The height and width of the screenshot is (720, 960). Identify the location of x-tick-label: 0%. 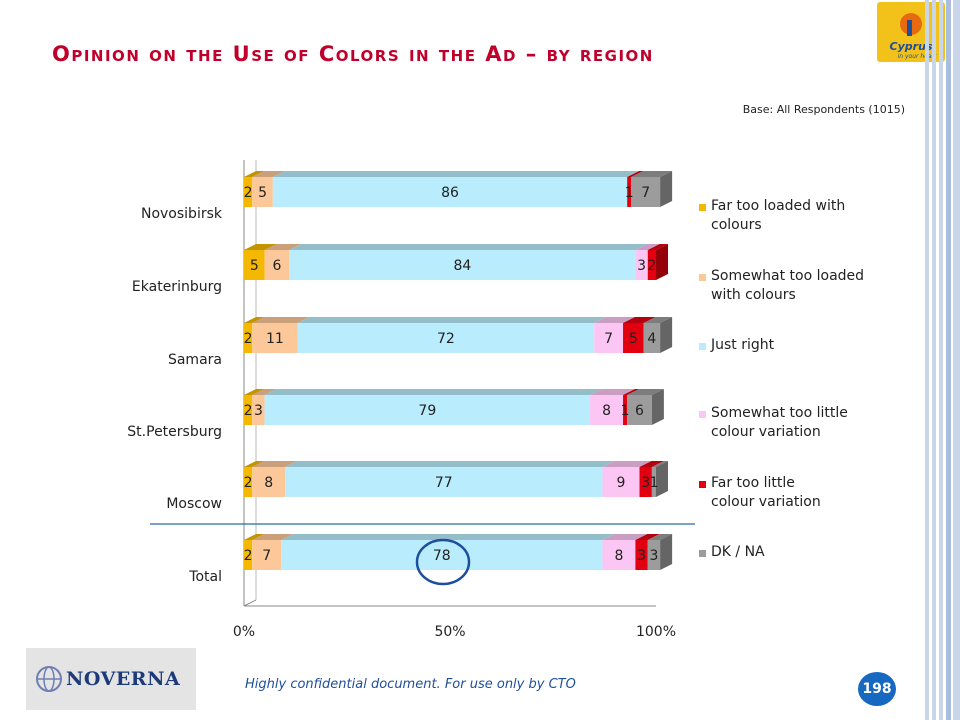
(244, 632).